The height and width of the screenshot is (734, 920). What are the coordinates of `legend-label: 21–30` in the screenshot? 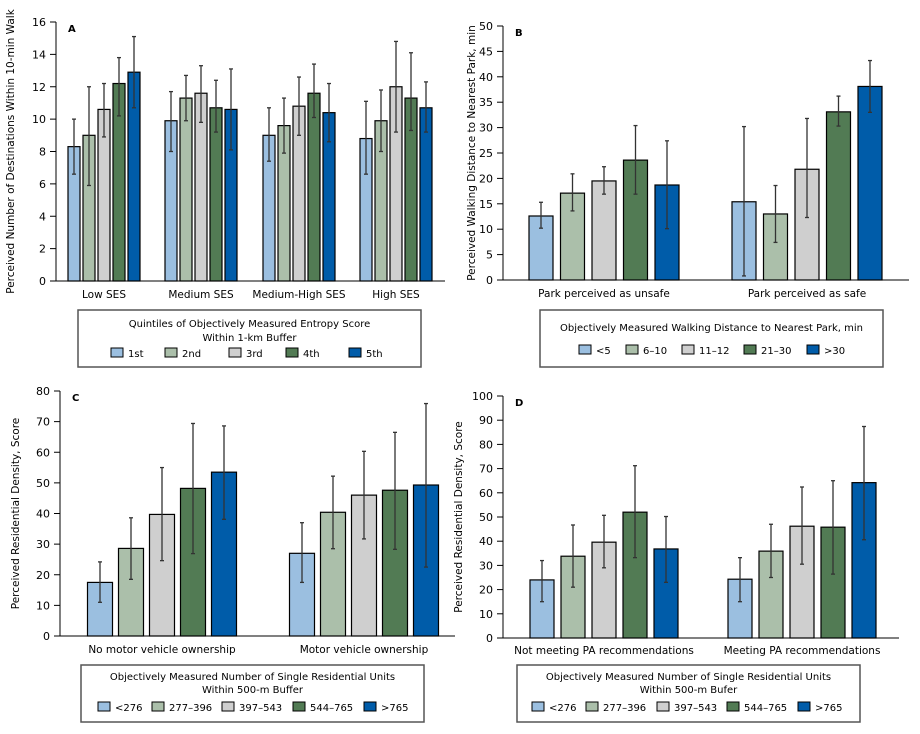 It's located at (776, 351).